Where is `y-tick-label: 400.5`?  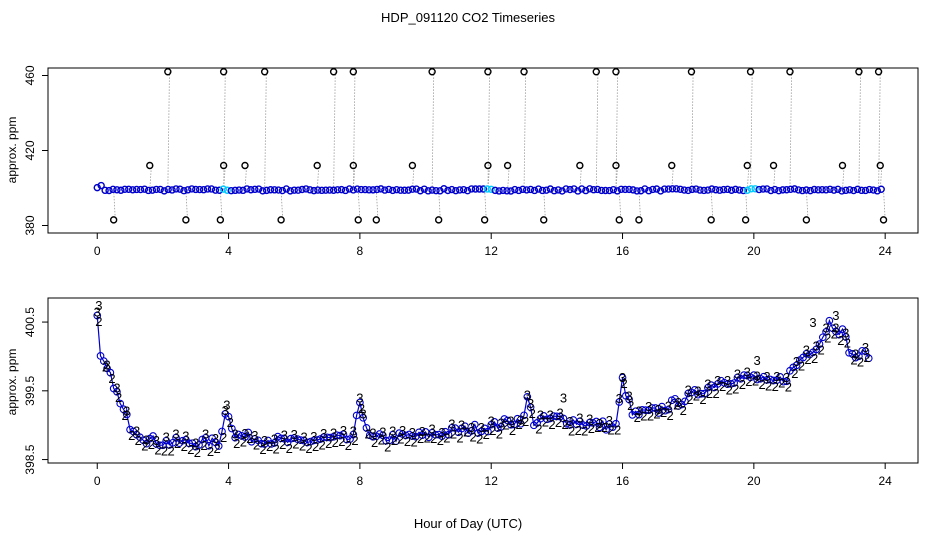 y-tick-label: 400.5 is located at coordinates (30, 322).